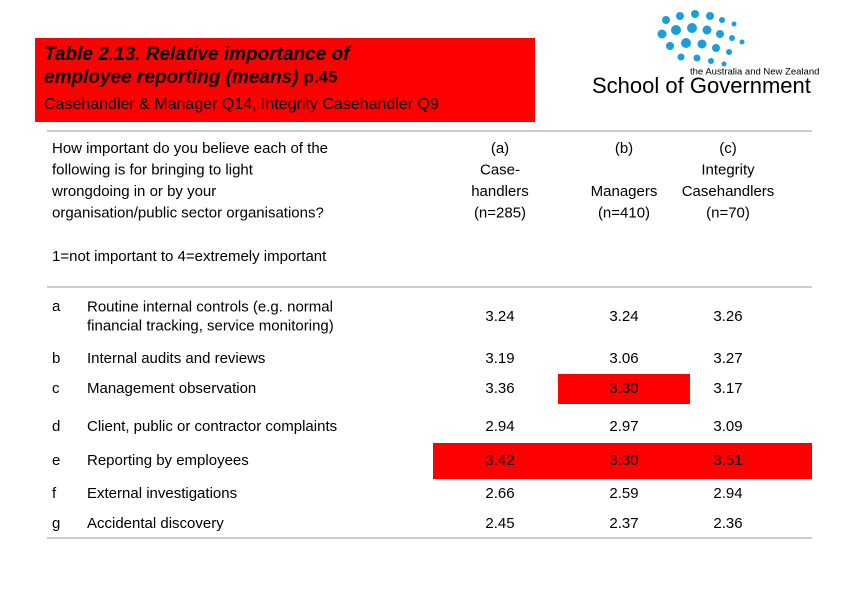 The height and width of the screenshot is (595, 842). I want to click on column-header: Casehandlers, so click(728, 191).